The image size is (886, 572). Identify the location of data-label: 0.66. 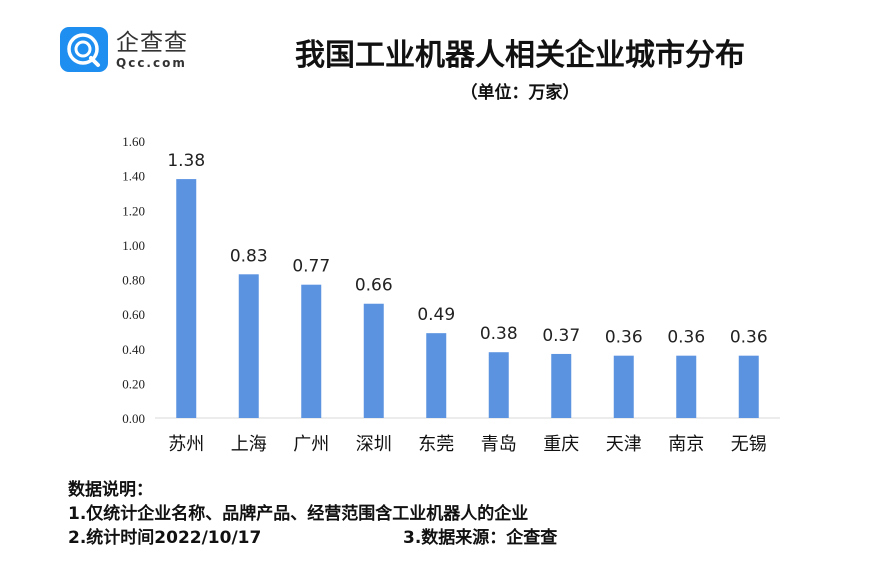
(374, 286).